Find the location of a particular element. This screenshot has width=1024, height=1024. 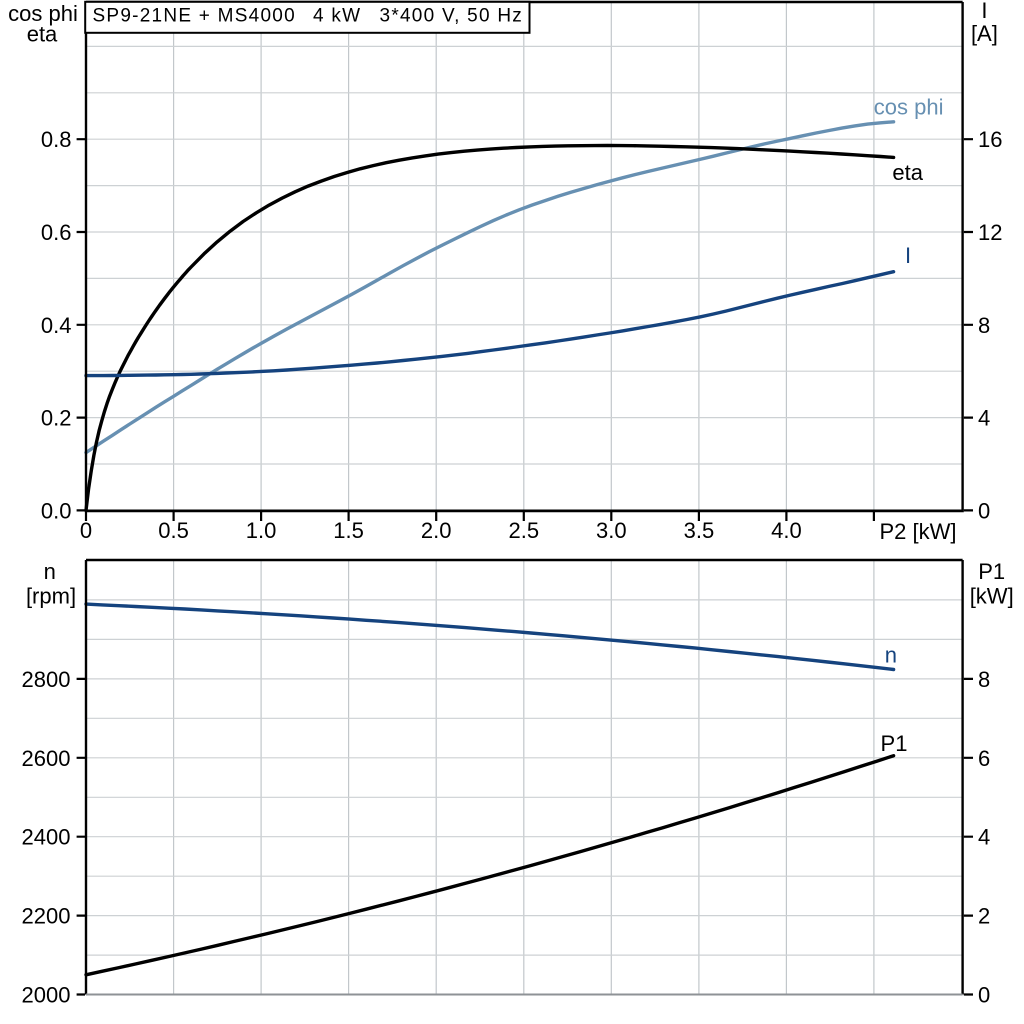

svg-text: 12 is located at coordinates (990, 232).